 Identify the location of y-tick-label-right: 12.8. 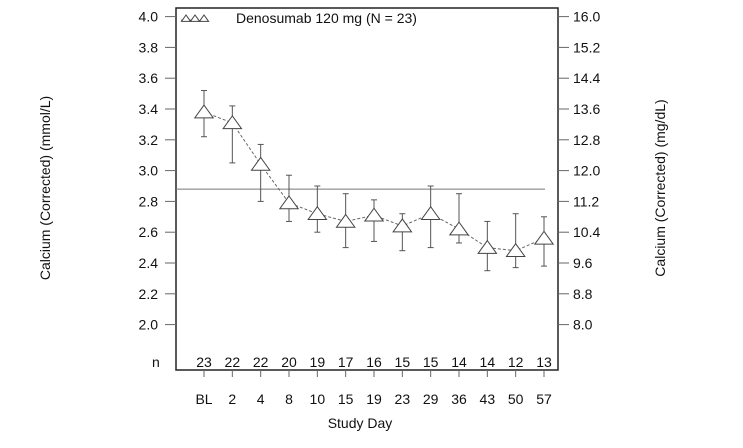
(586, 140).